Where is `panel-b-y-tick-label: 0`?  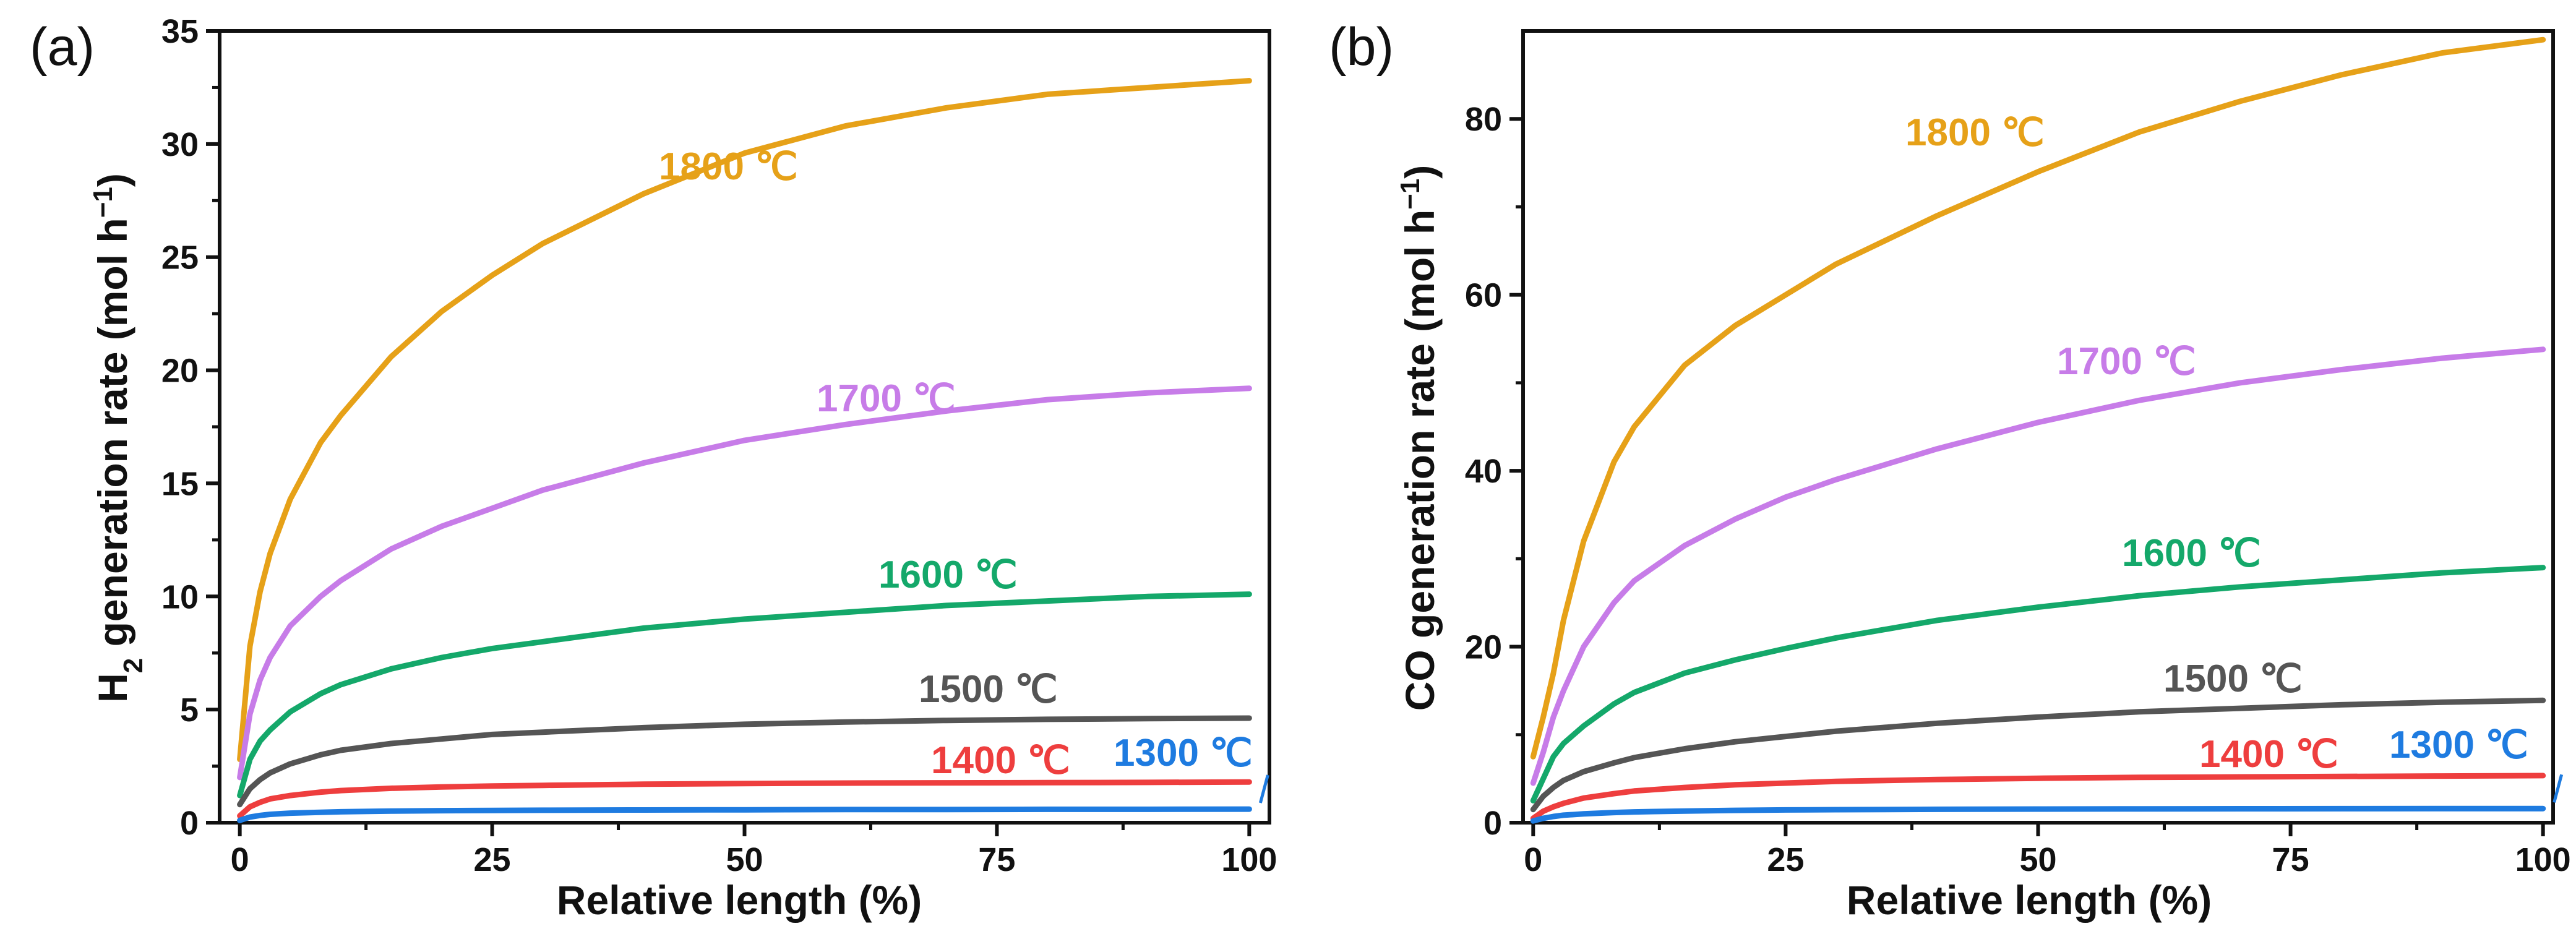
panel-b-y-tick-label: 0 is located at coordinates (1493, 823).